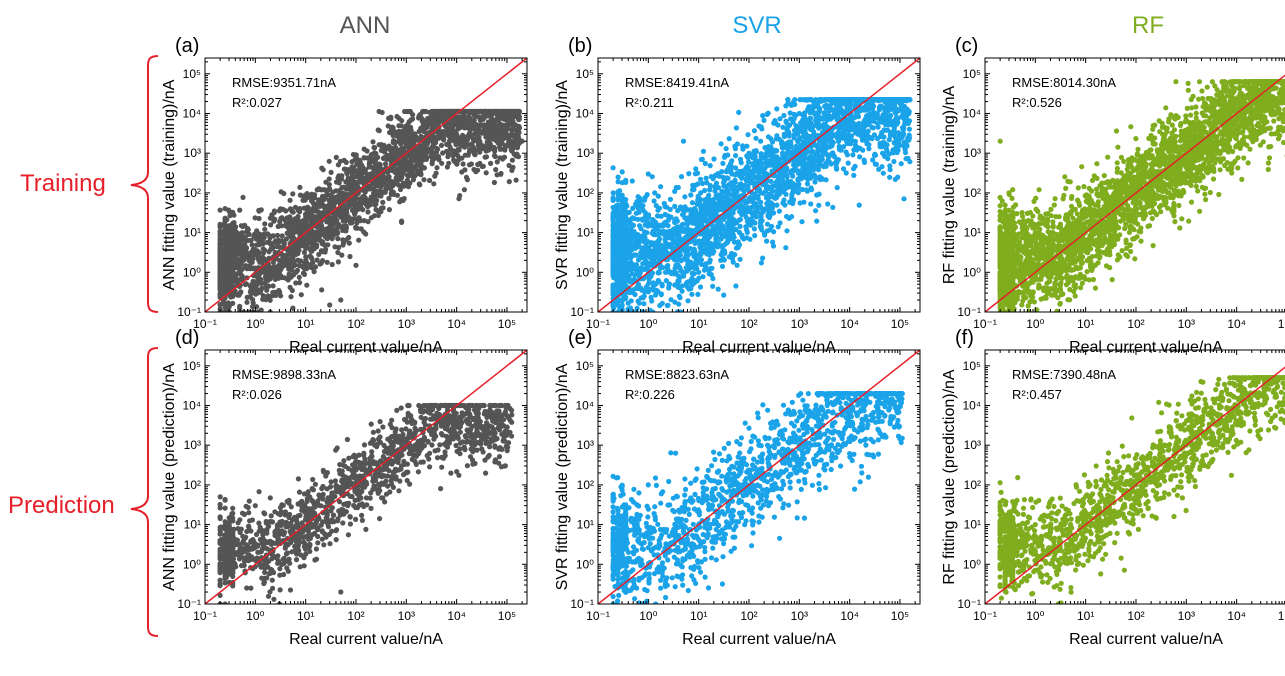 The height and width of the screenshot is (676, 1285). I want to click on model-title-svr: SVR, so click(756, 25).